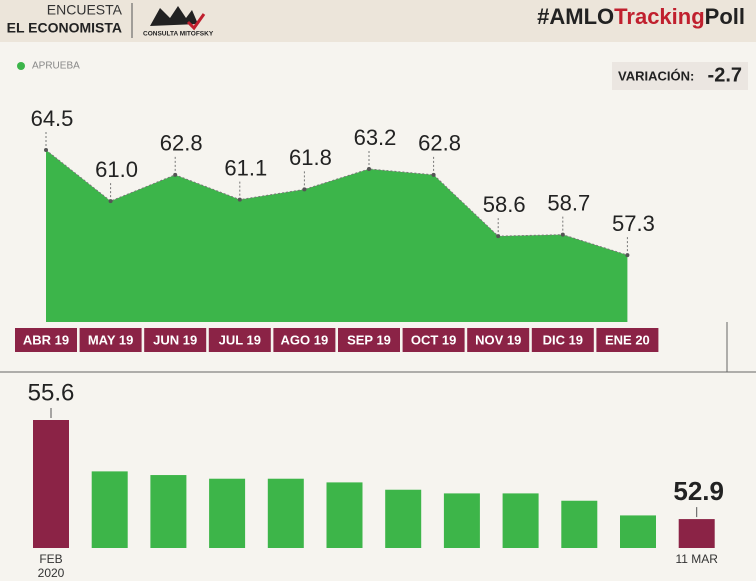 Image resolution: width=756 pixels, height=581 pixels. What do you see at coordinates (378, 21) in the screenshot?
I see `header-bar` at bounding box center [378, 21].